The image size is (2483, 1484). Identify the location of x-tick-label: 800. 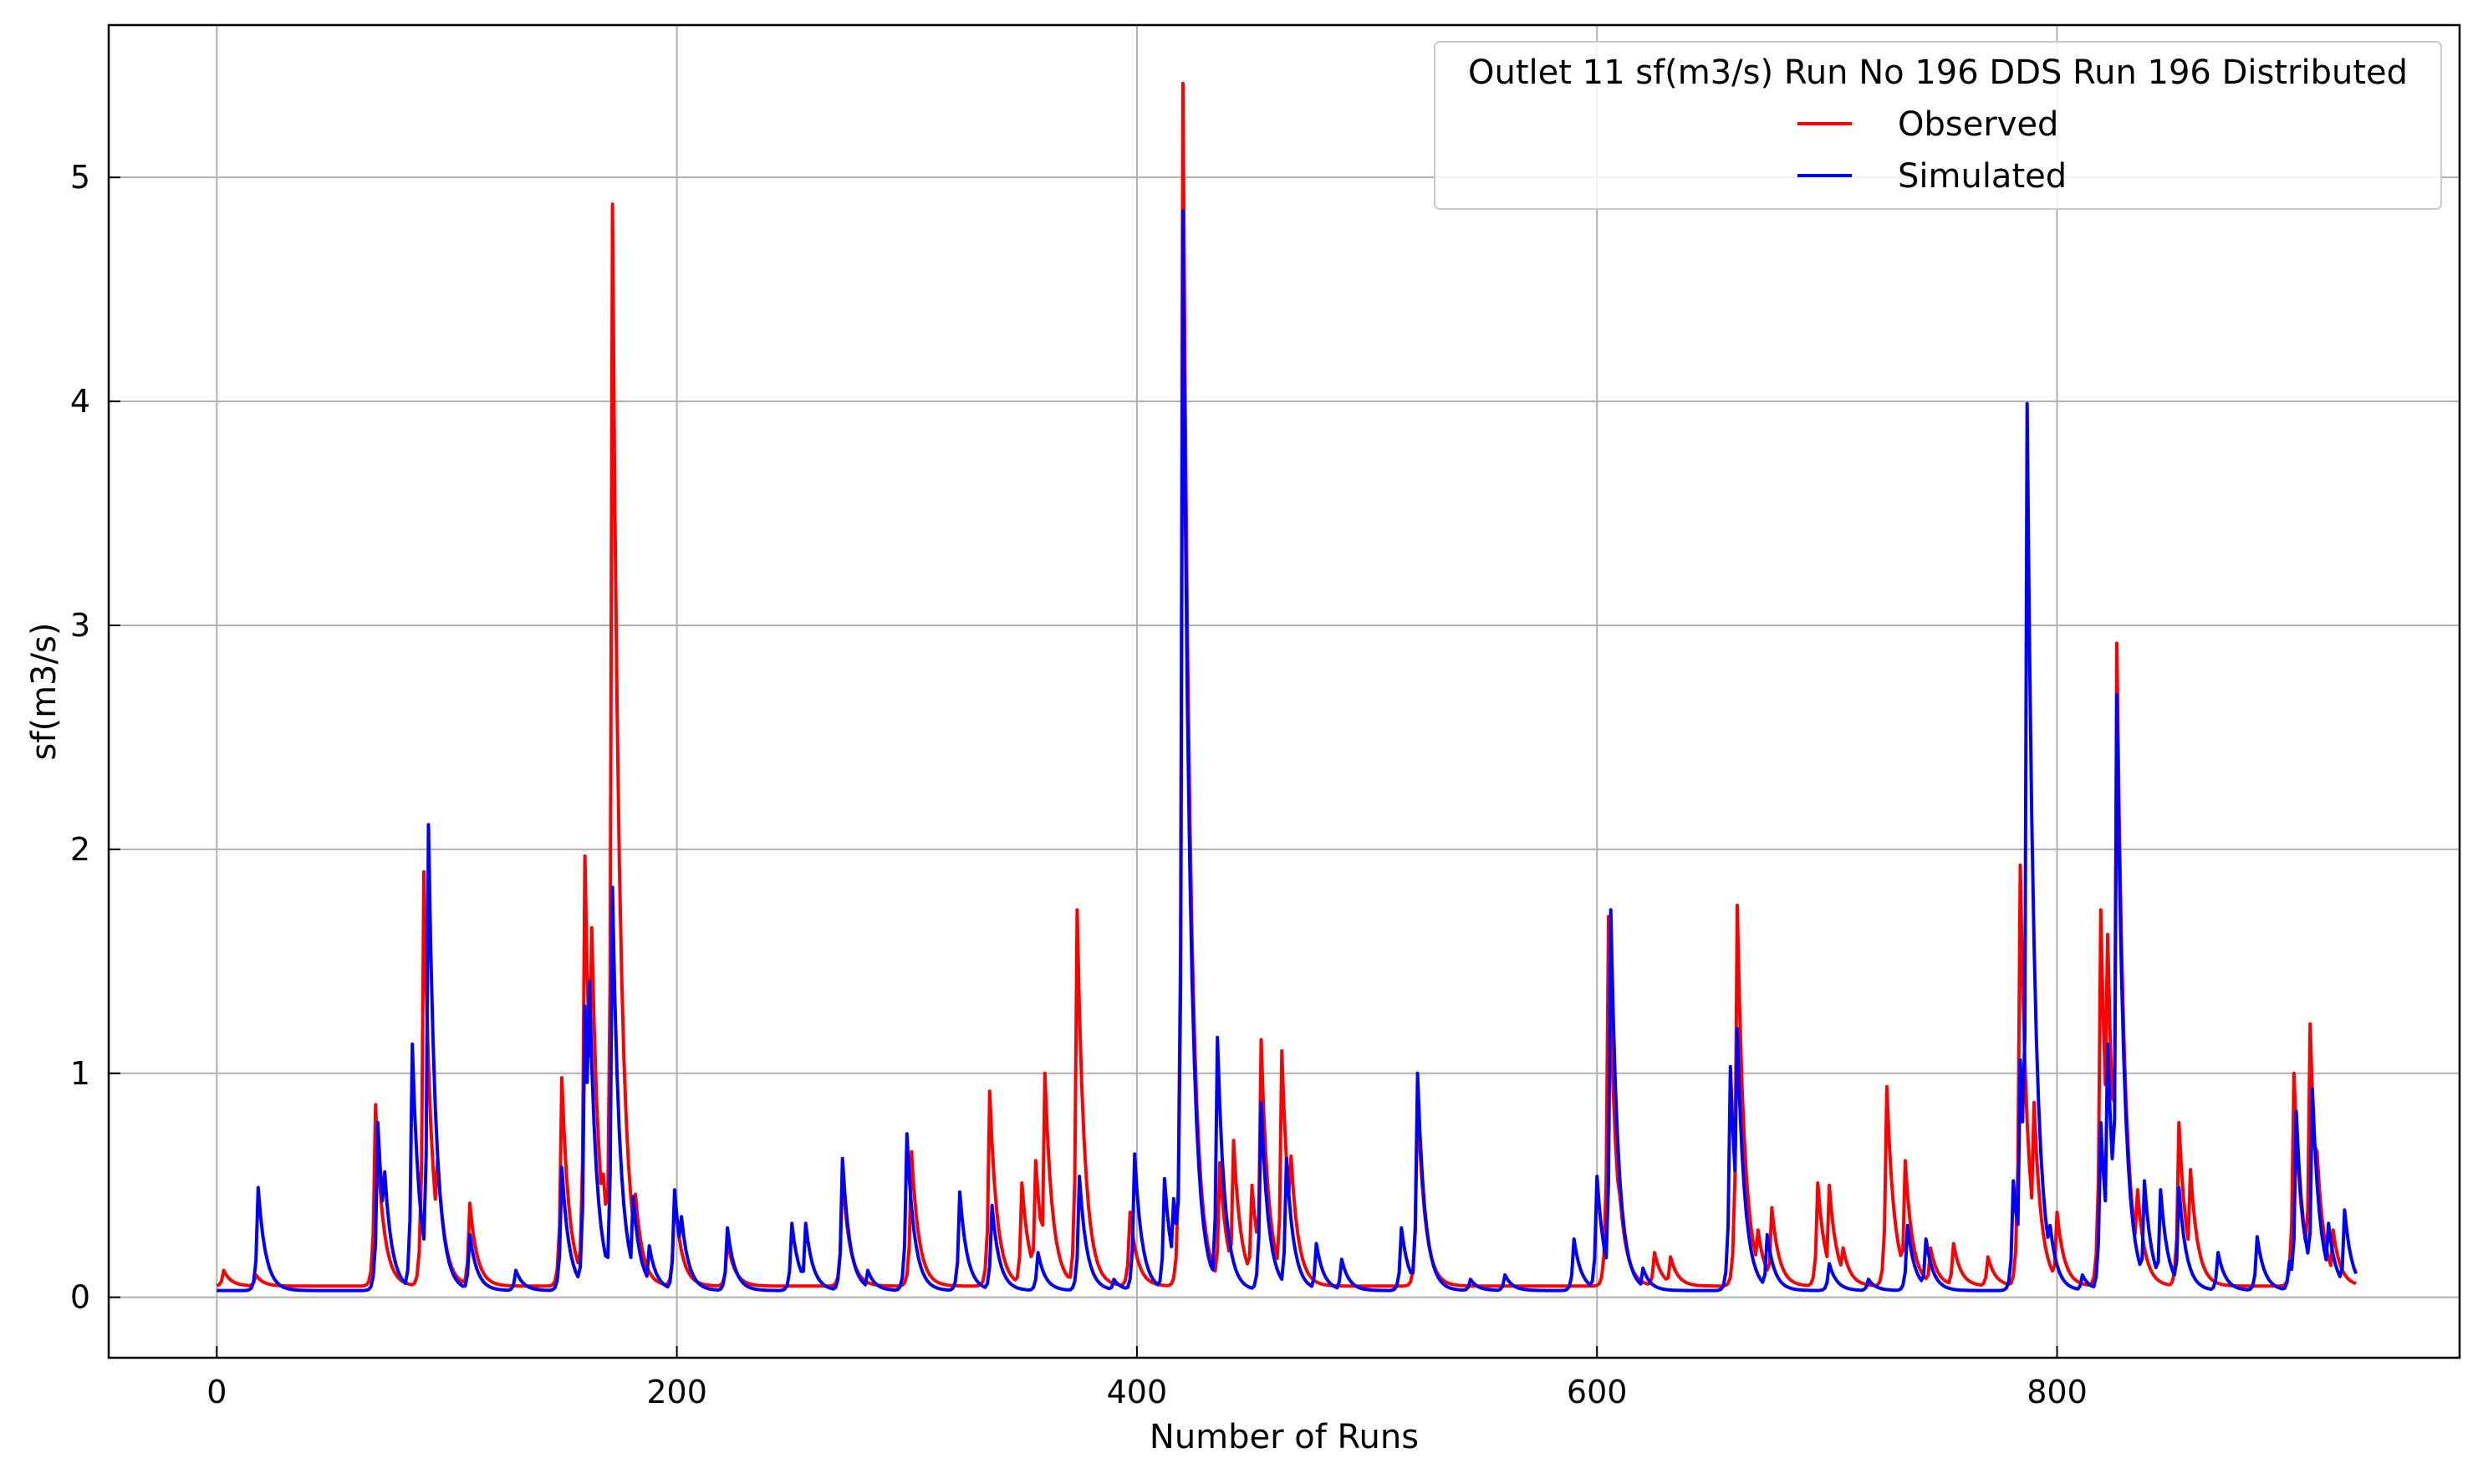
(2057, 1392).